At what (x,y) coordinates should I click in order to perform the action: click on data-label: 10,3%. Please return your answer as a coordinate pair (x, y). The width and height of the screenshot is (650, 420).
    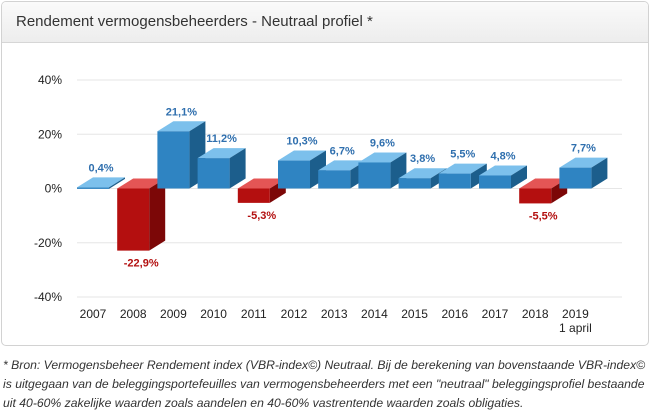
    Looking at the image, I should click on (301, 142).